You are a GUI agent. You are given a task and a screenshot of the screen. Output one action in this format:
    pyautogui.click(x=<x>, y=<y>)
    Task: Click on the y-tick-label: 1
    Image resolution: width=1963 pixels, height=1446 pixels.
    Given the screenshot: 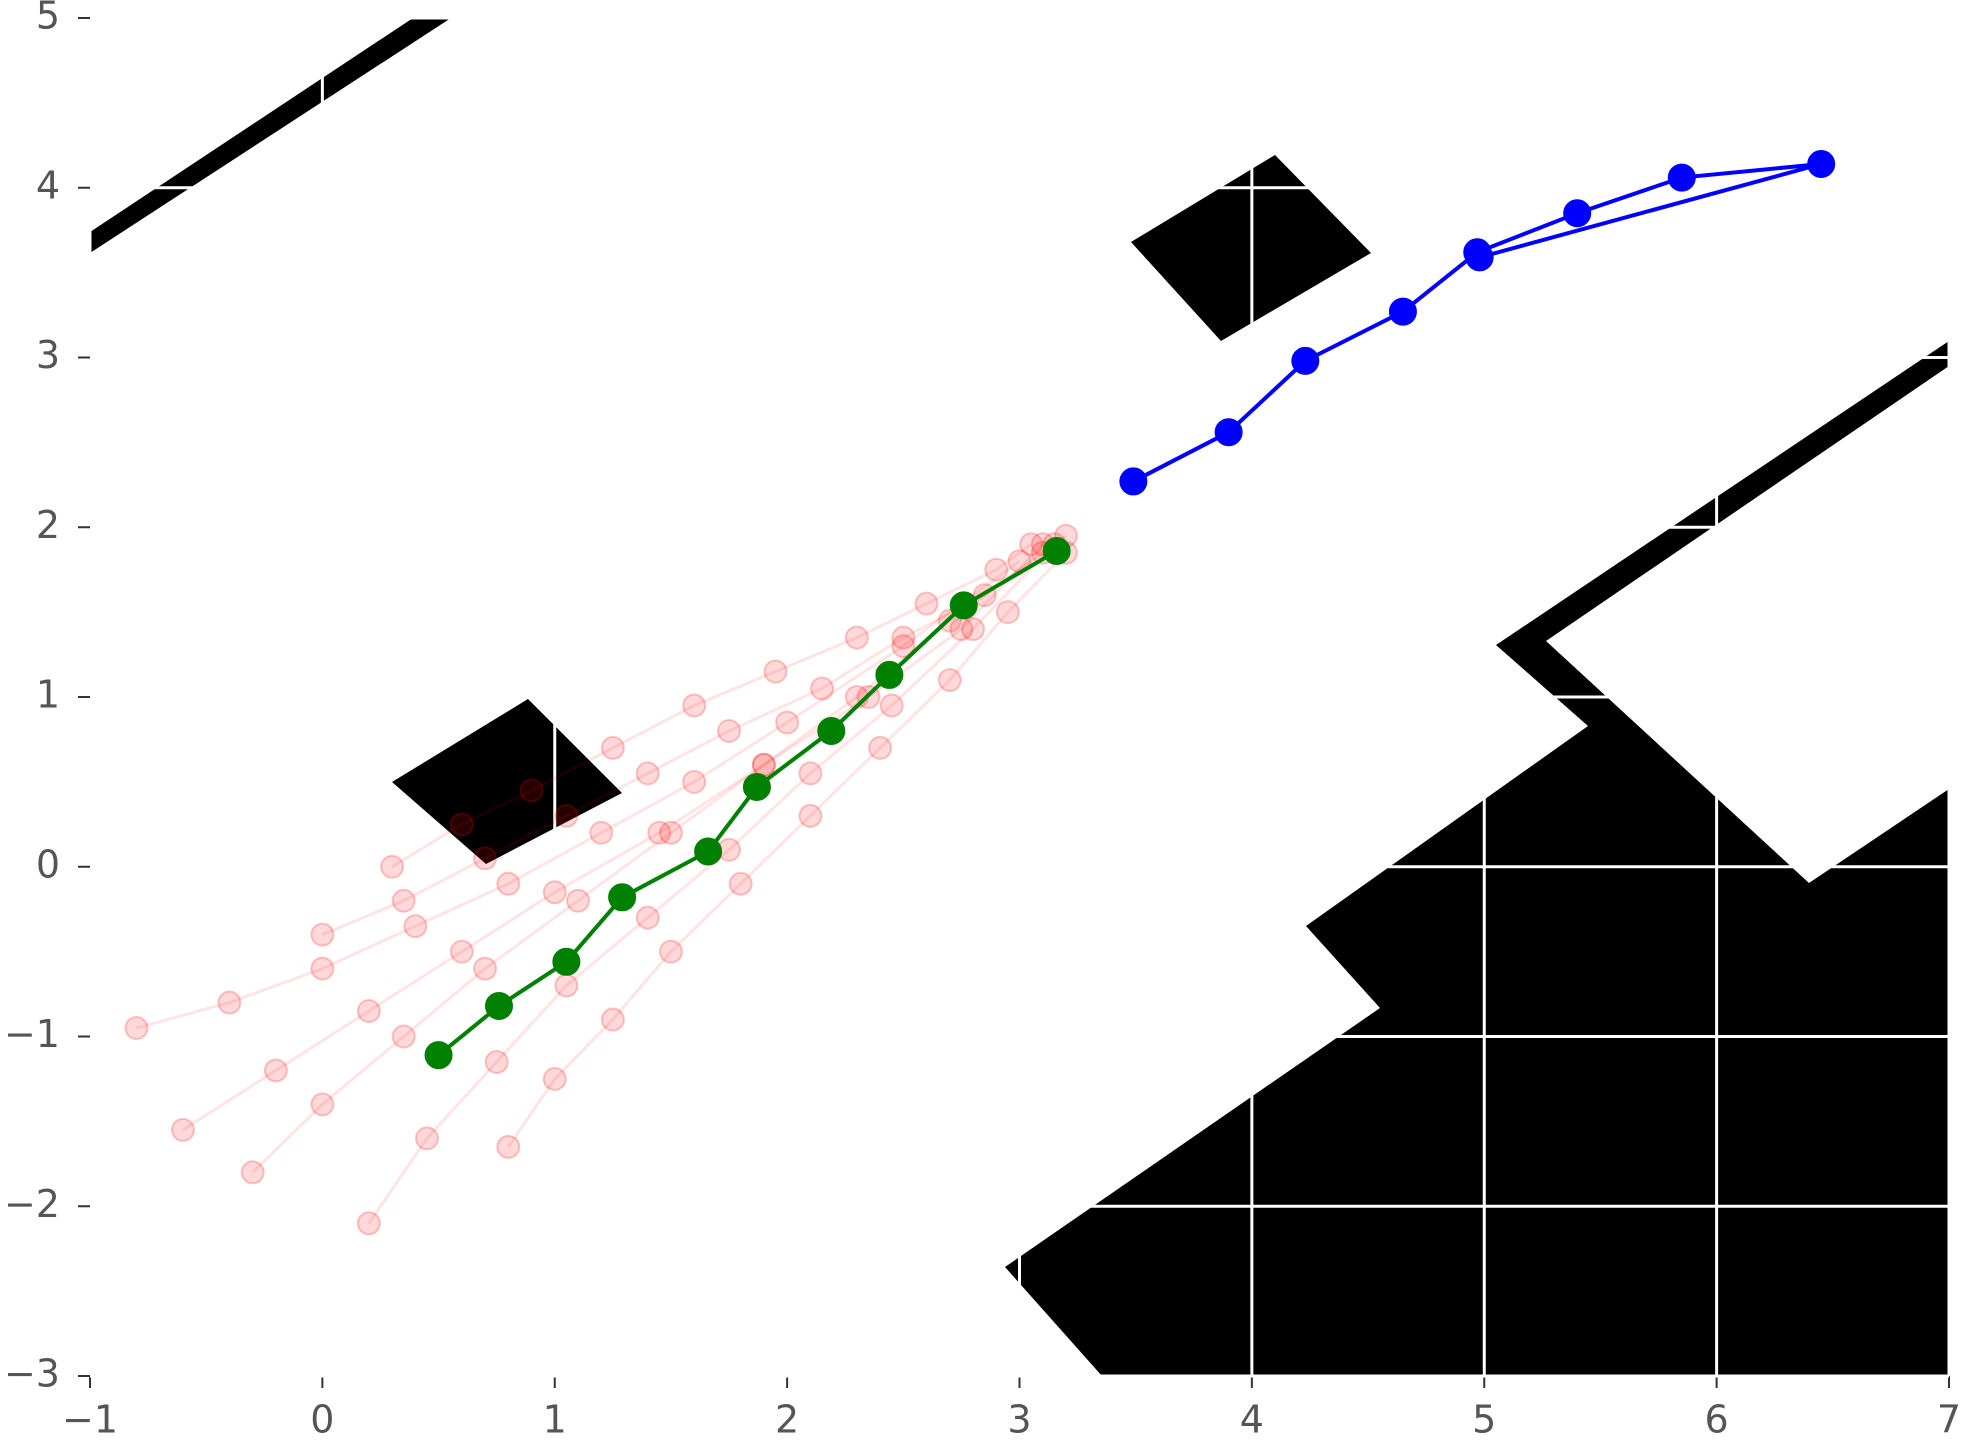 What is the action you would take?
    pyautogui.click(x=48, y=695)
    